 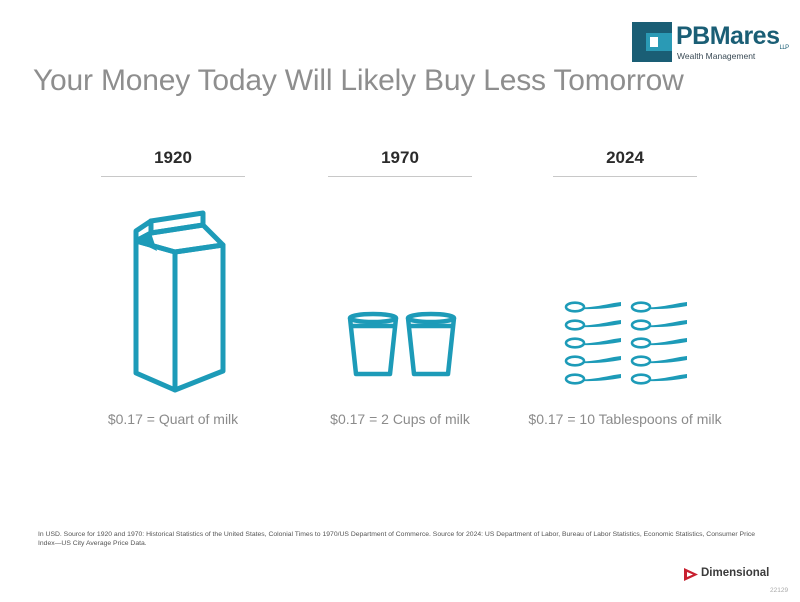 What do you see at coordinates (779, 590) in the screenshot?
I see `document-code: 22129` at bounding box center [779, 590].